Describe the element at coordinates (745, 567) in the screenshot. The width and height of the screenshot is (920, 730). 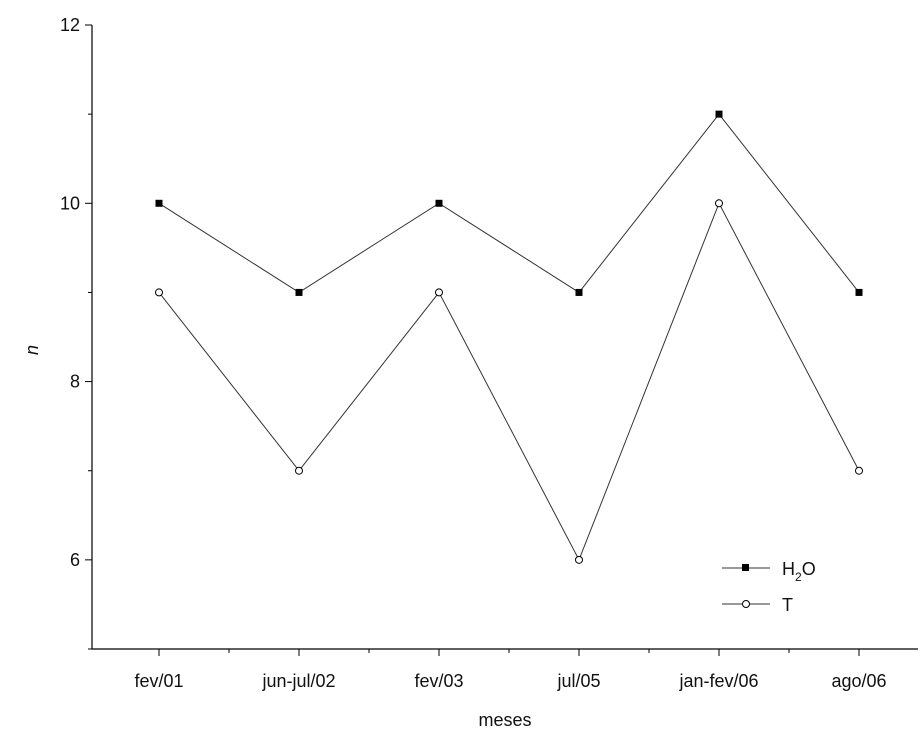
I see `legend-marker-h2o` at that location.